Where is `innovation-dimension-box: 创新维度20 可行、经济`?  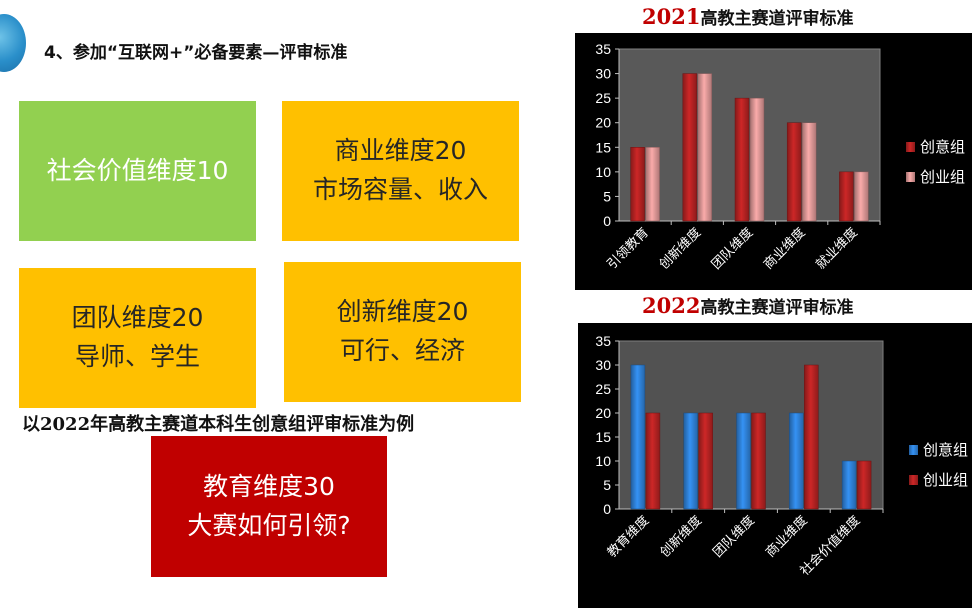 innovation-dimension-box: 创新维度20 可行、经济 is located at coordinates (402, 332).